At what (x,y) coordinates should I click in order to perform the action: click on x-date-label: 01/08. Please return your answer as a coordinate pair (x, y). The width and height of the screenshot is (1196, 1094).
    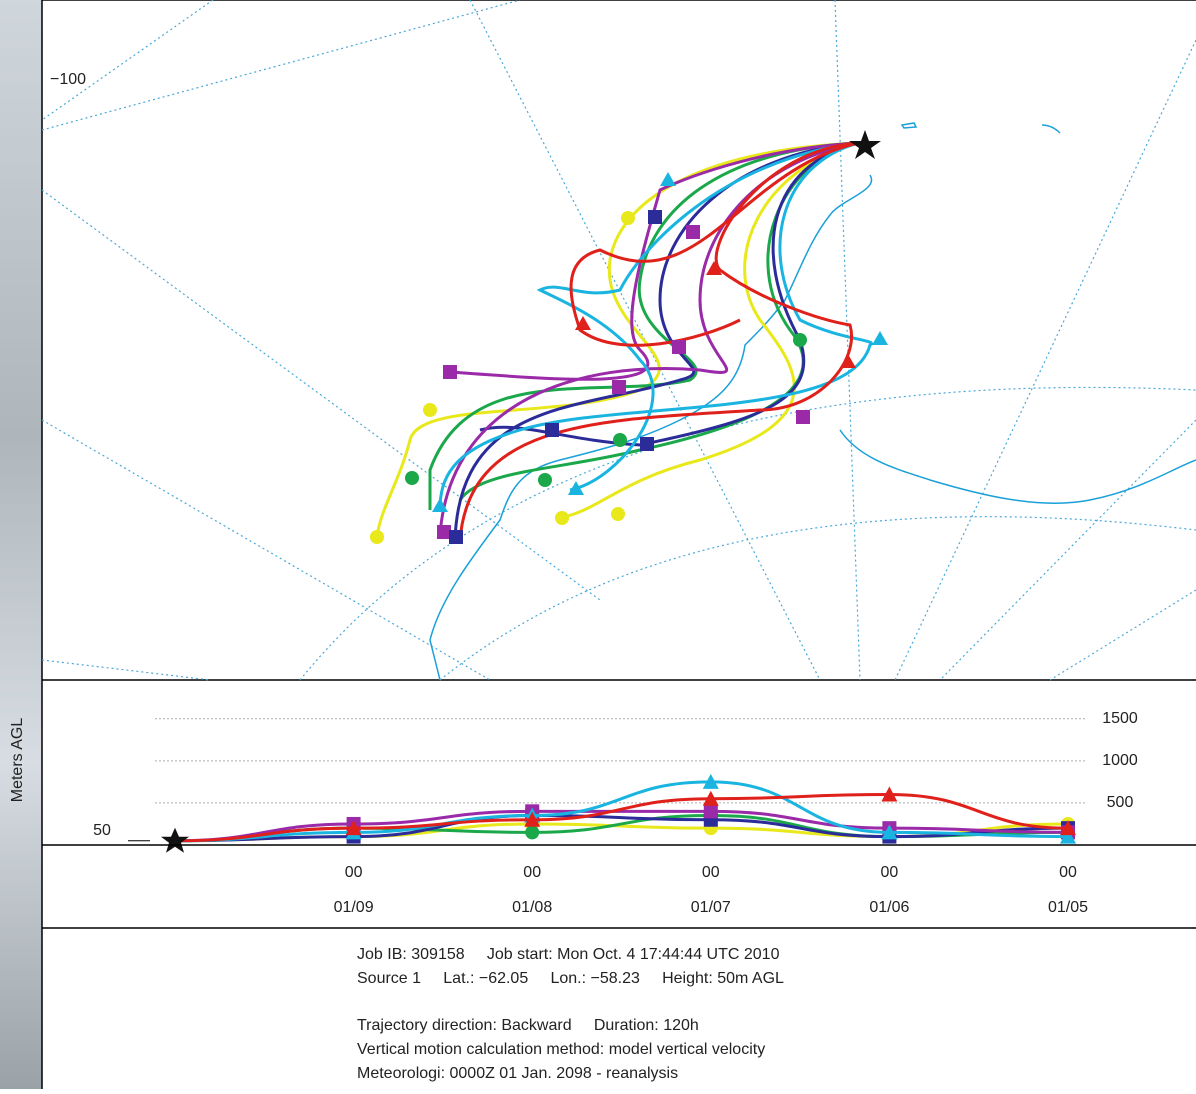
    Looking at the image, I should click on (532, 907).